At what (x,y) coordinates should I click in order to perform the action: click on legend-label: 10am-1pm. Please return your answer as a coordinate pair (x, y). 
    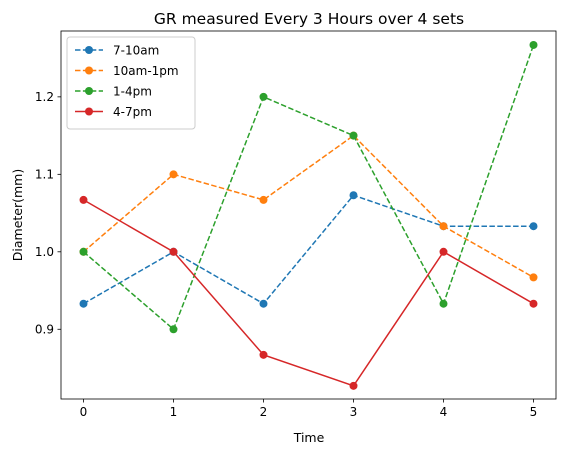
    Looking at the image, I should click on (146, 71).